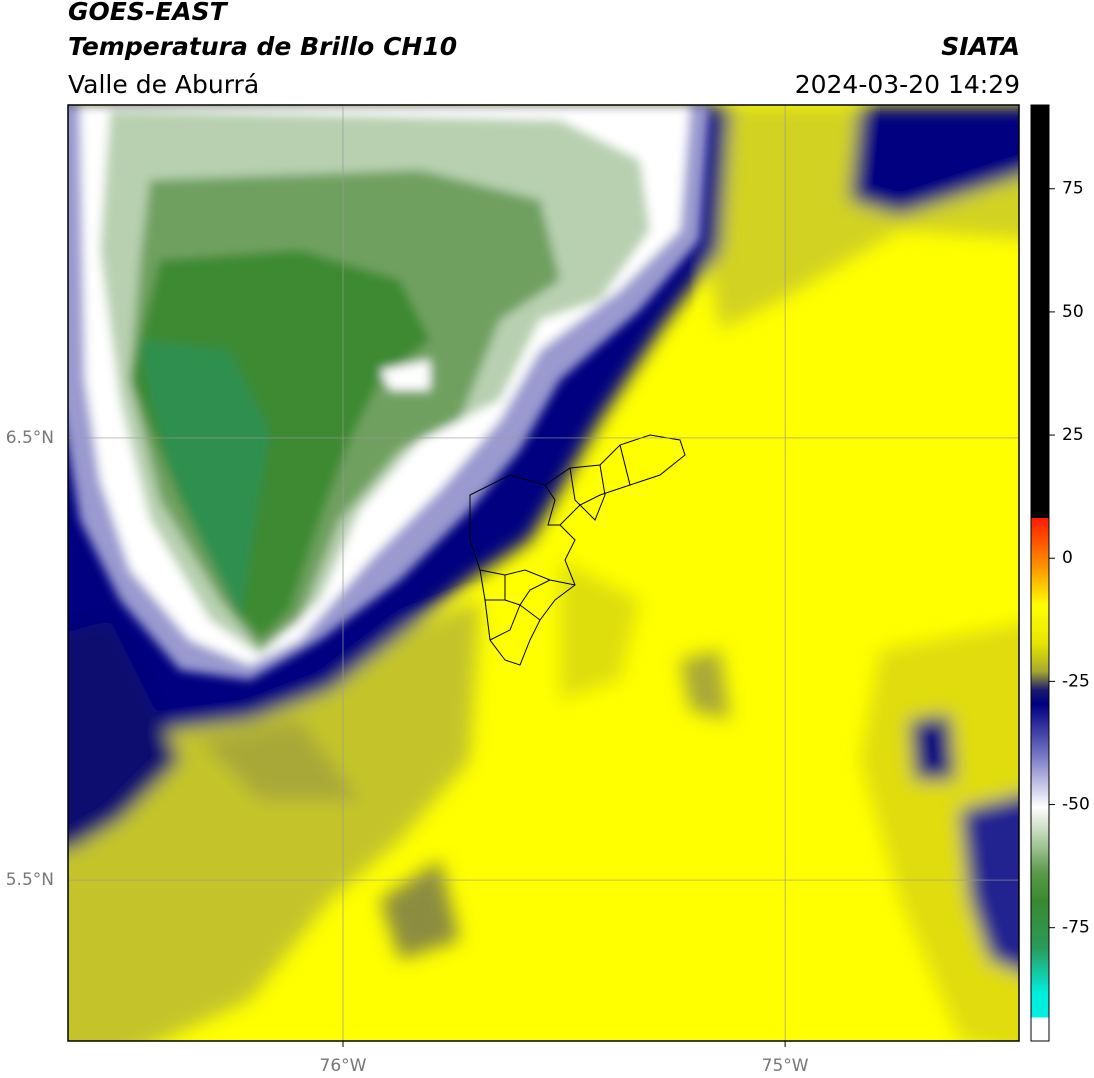 This screenshot has width=1094, height=1078. I want to click on datetime: 2024-03-20 14:29, so click(907, 84).